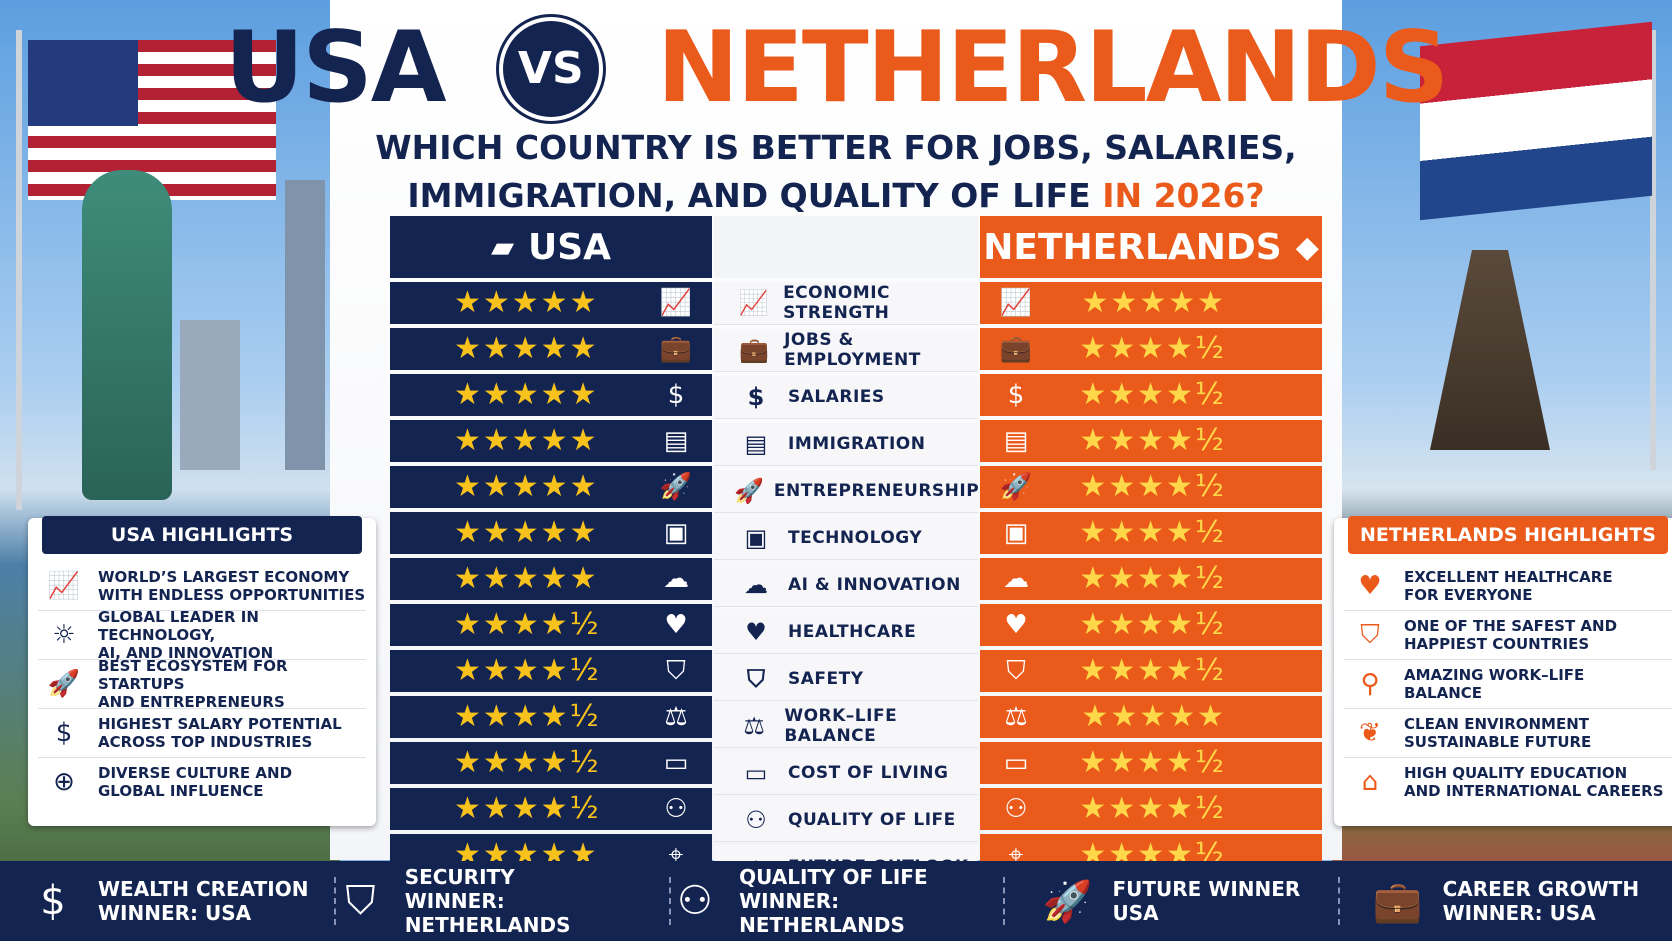 Image resolution: width=1672 pixels, height=941 pixels. What do you see at coordinates (152, 120) in the screenshot?
I see `usa-flag` at bounding box center [152, 120].